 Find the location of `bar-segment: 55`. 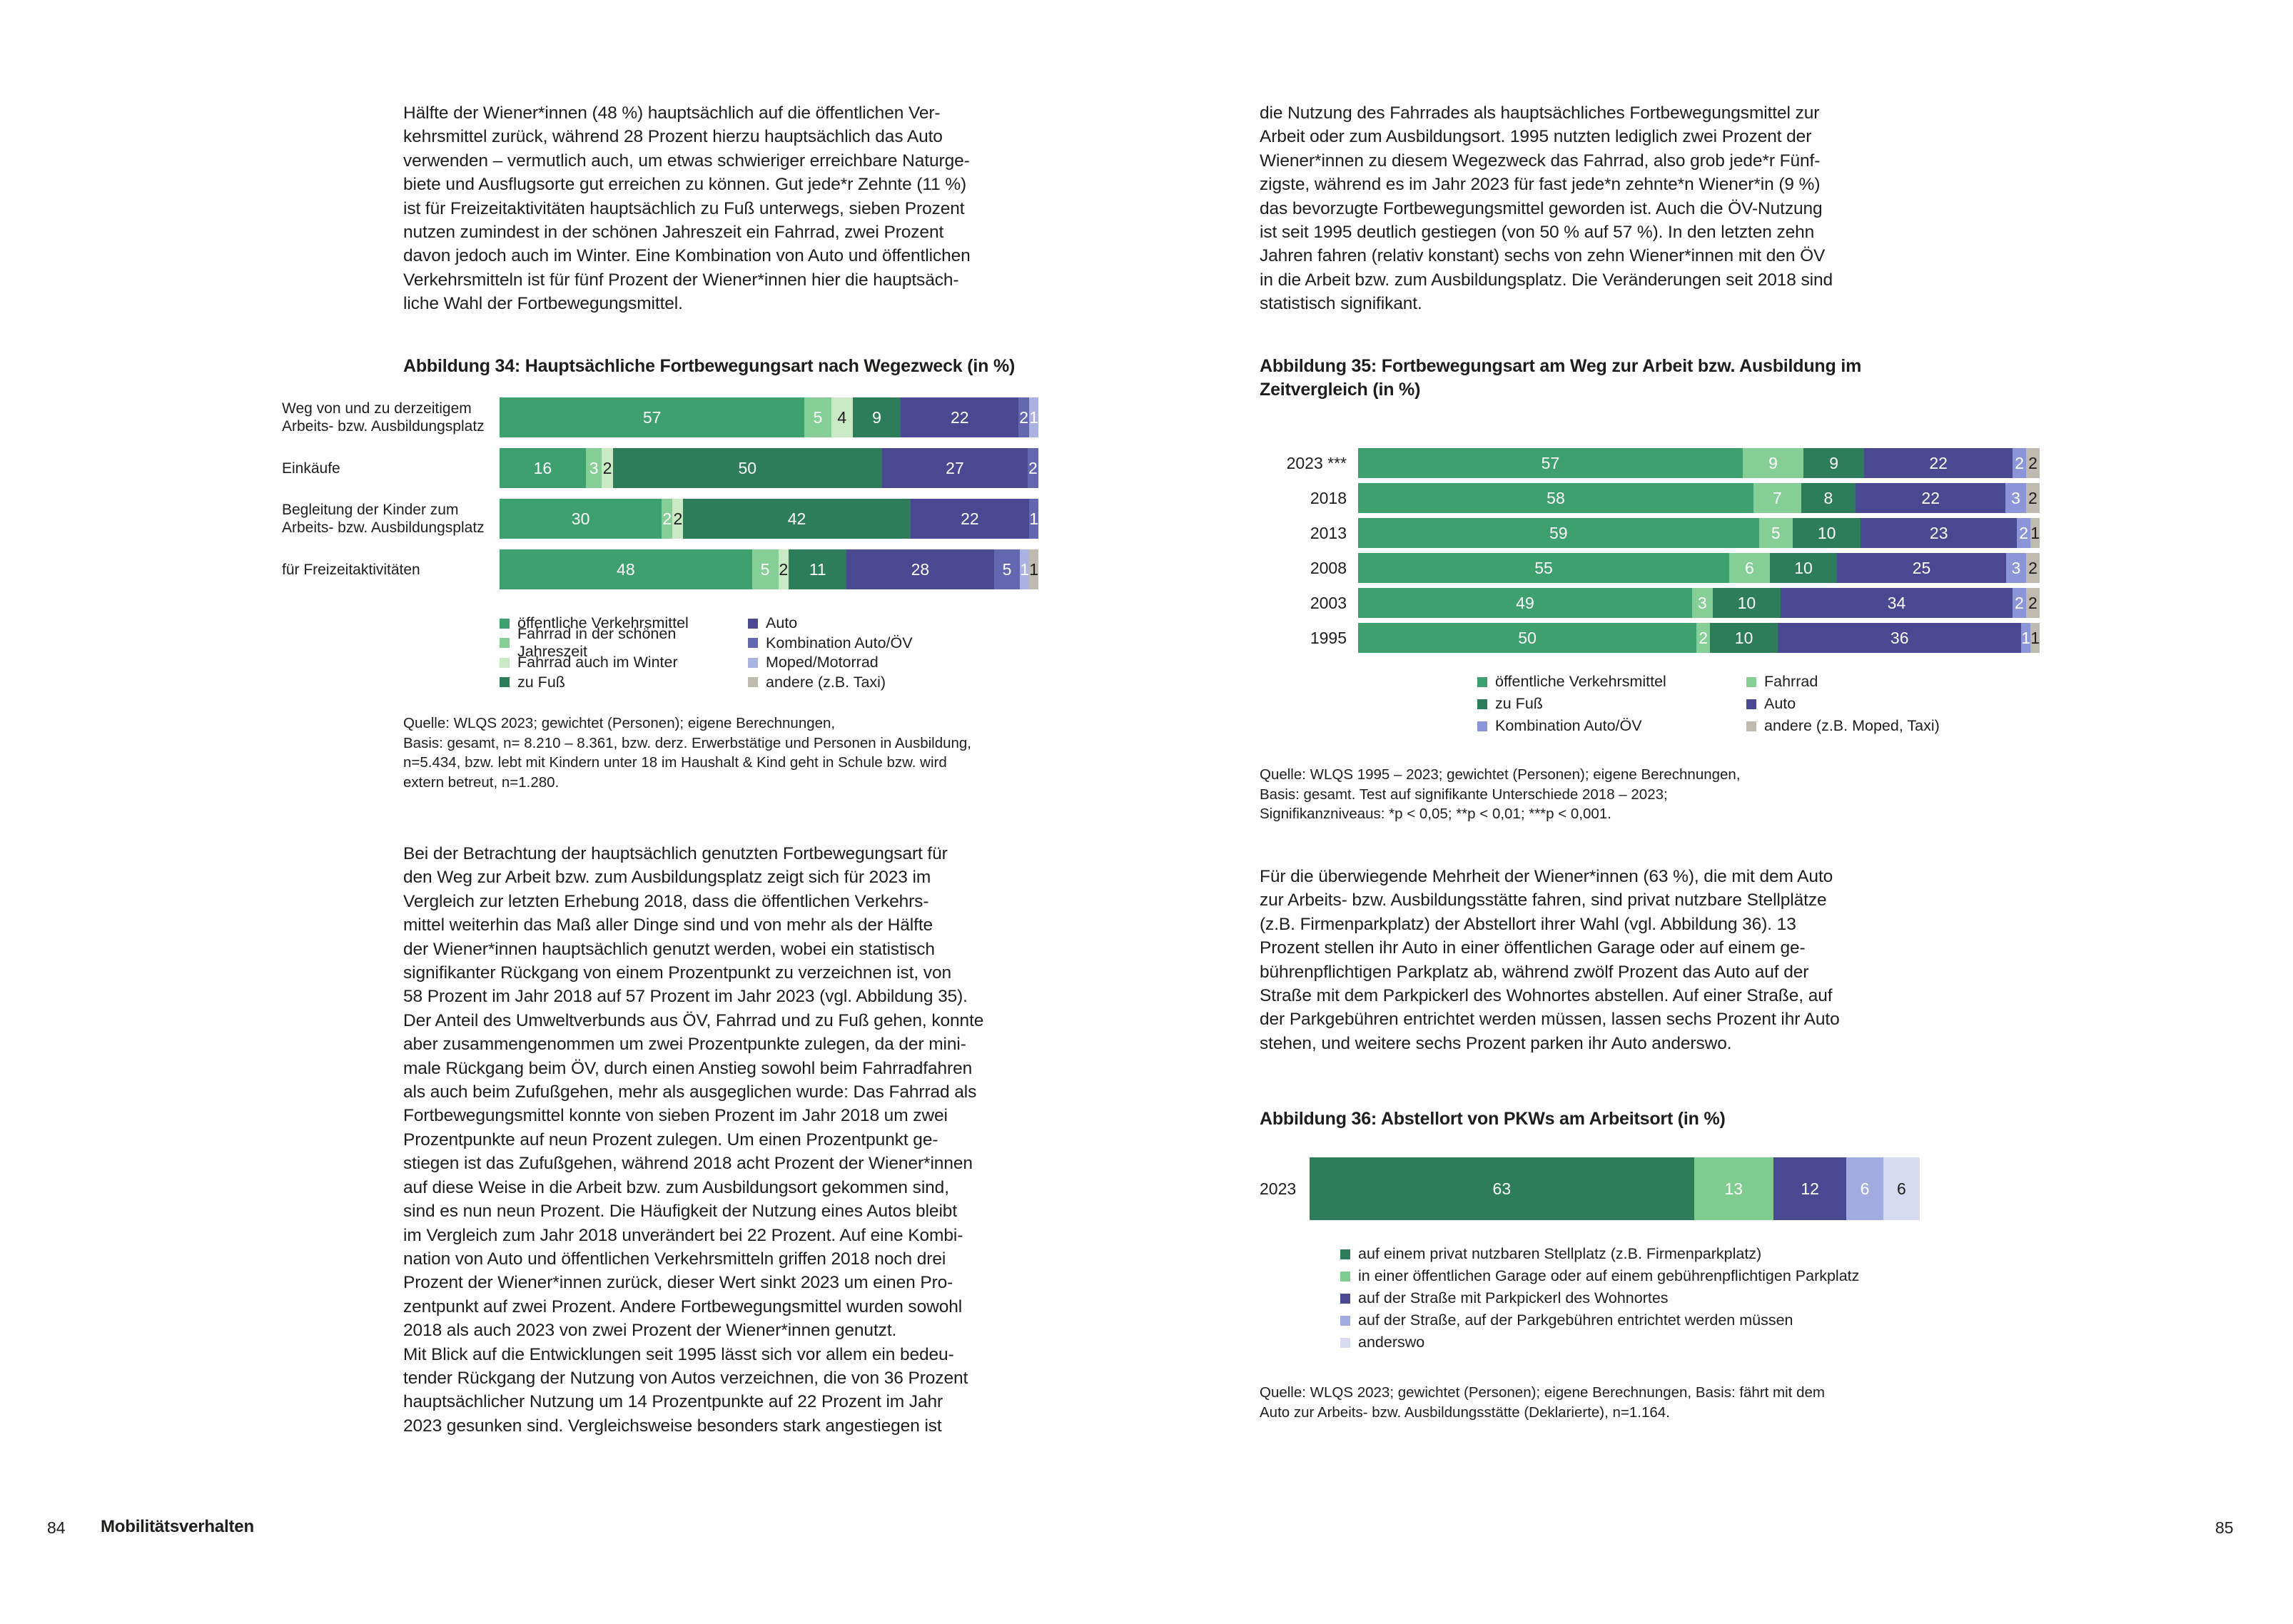

bar-segment: 55 is located at coordinates (1544, 568).